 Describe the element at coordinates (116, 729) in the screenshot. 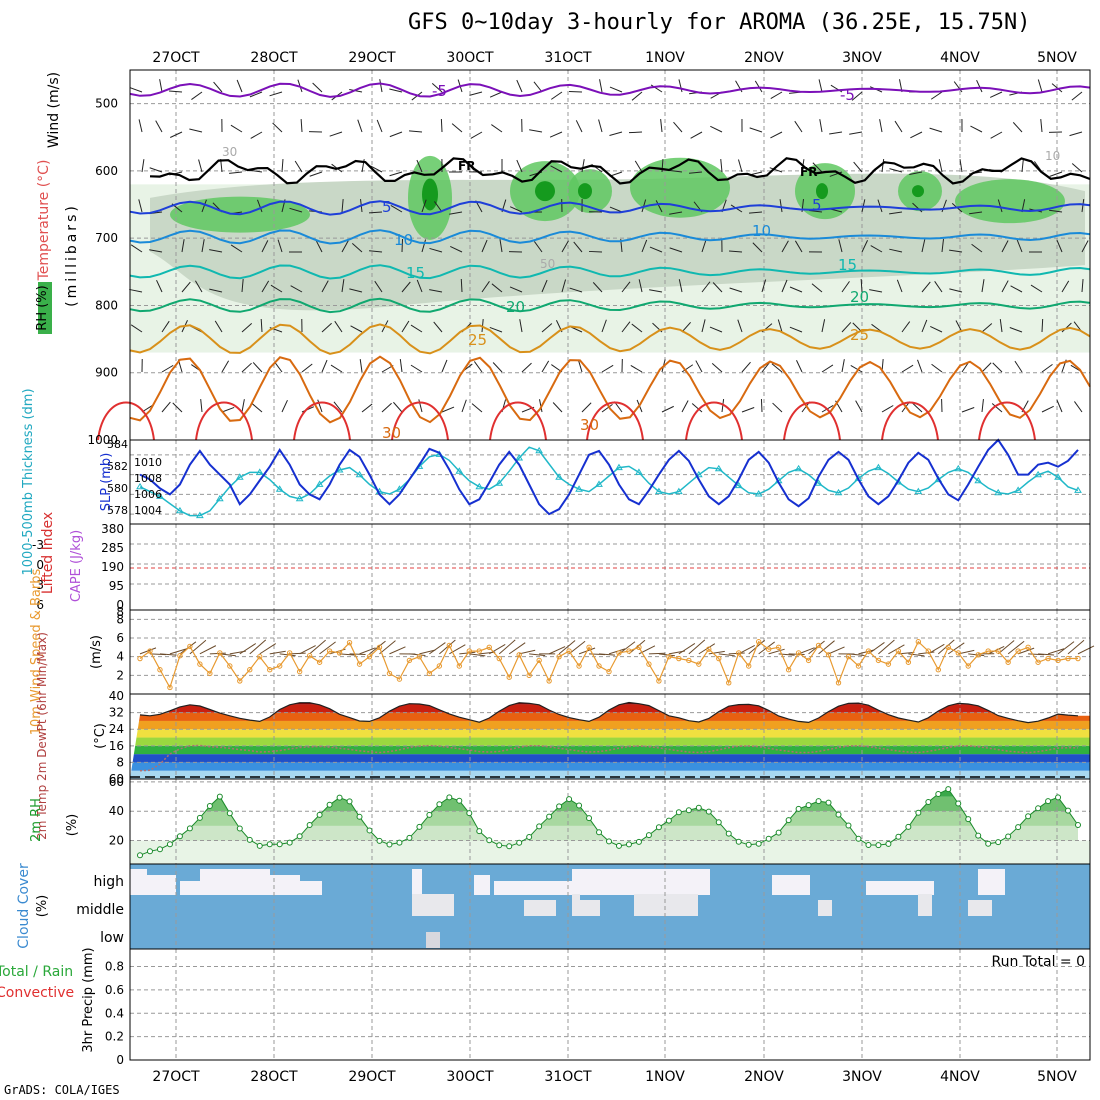

I see `temp-ytick-24: 24` at that location.